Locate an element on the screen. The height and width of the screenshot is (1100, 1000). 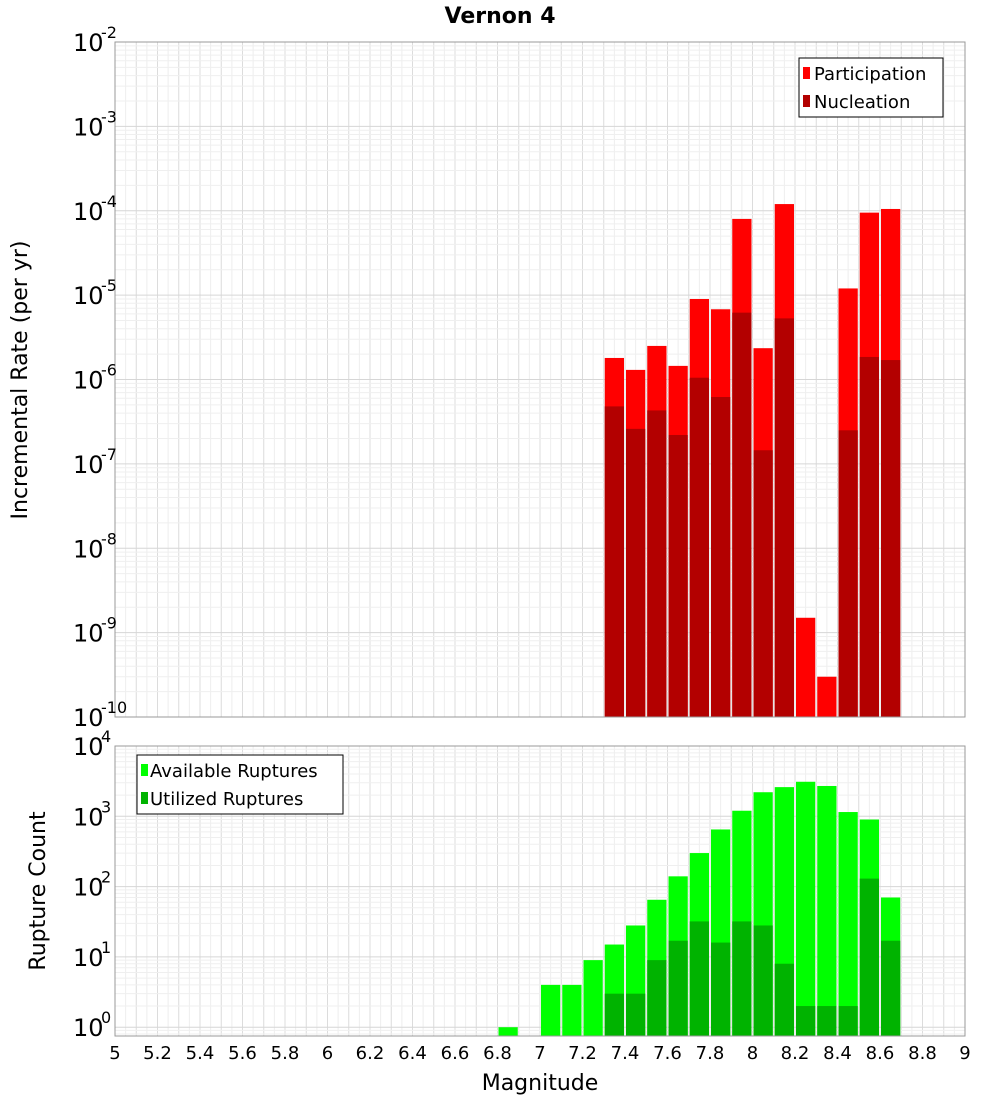
magnitude-x-tick-label: 7 is located at coordinates (539, 1053).